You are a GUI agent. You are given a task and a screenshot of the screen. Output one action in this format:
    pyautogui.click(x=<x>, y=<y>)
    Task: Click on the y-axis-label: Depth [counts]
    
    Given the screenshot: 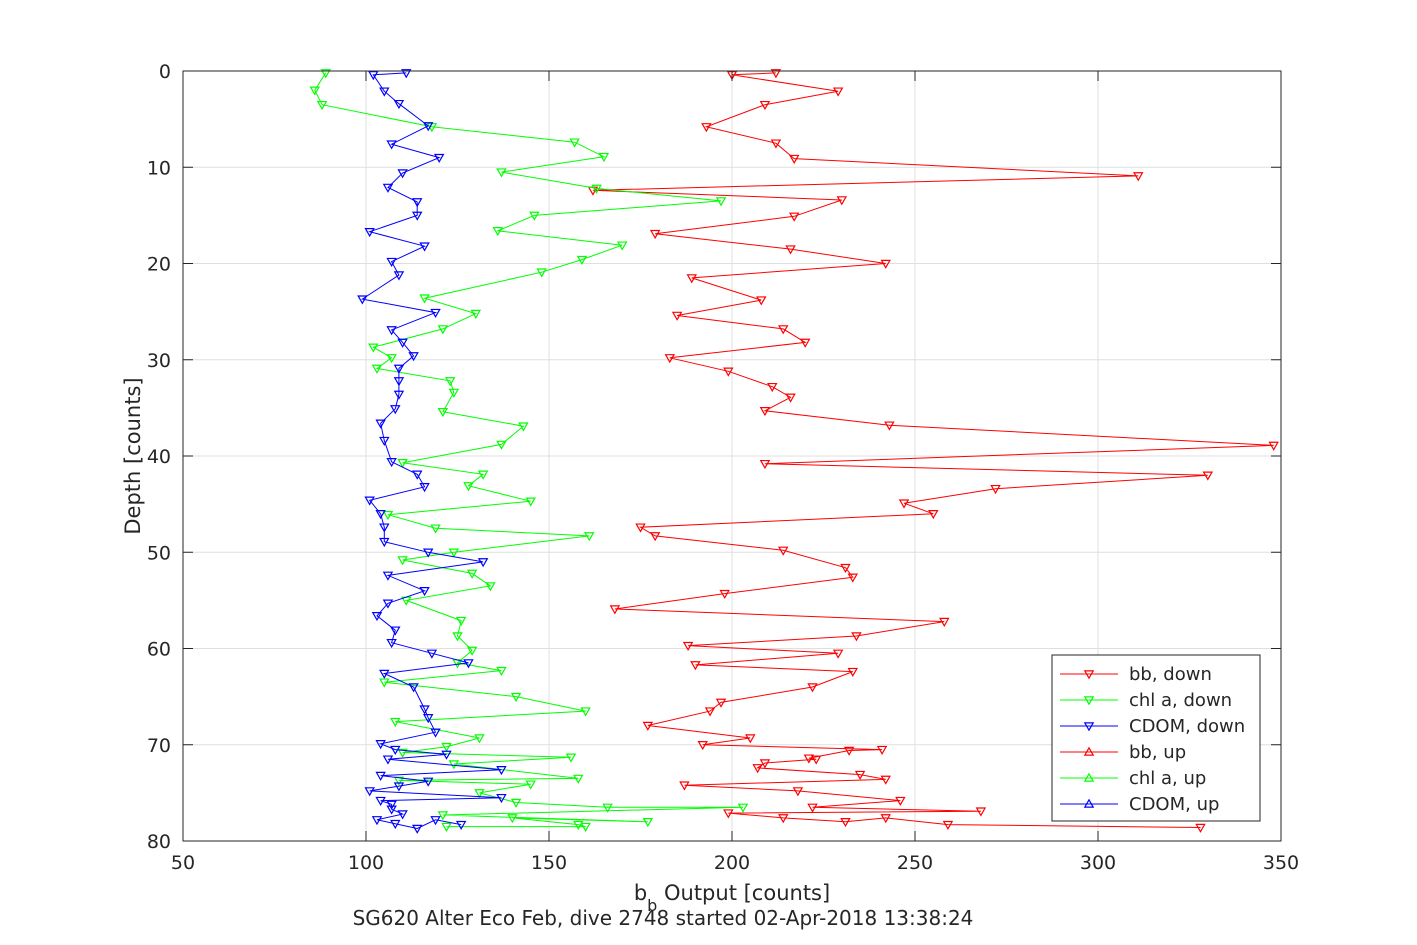 What is the action you would take?
    pyautogui.click(x=133, y=455)
    